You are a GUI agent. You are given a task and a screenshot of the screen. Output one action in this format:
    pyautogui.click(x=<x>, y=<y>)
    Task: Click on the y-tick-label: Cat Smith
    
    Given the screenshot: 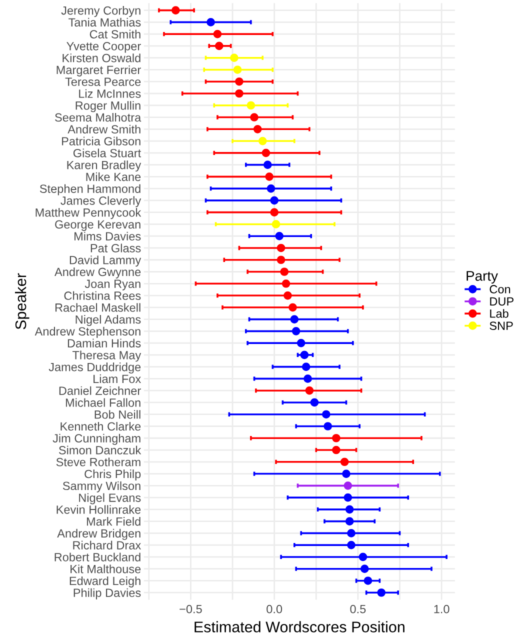 What is the action you would take?
    pyautogui.click(x=115, y=34)
    